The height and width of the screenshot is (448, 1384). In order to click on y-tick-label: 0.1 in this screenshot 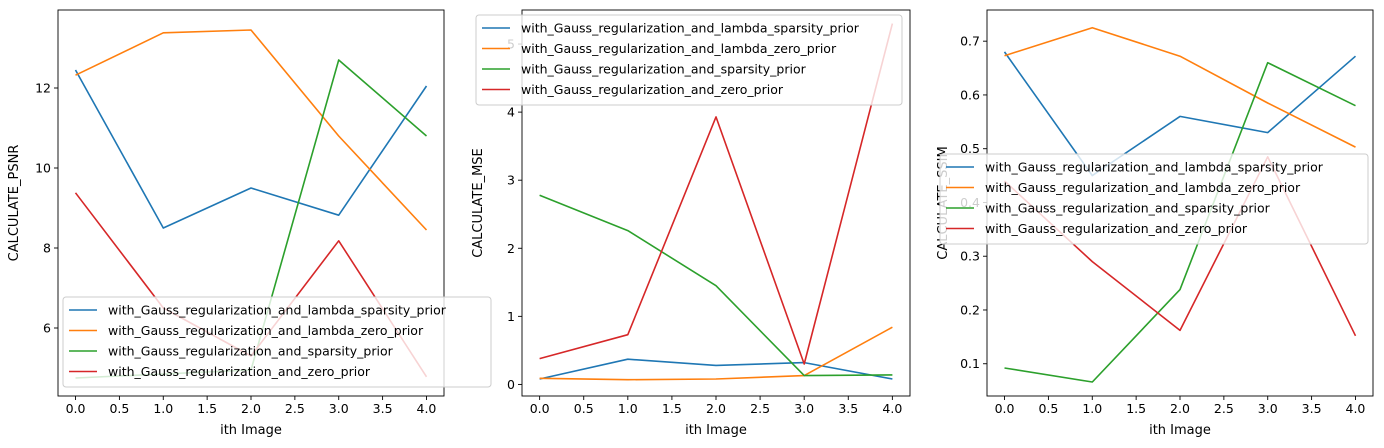, I will do `click(970, 363)`.